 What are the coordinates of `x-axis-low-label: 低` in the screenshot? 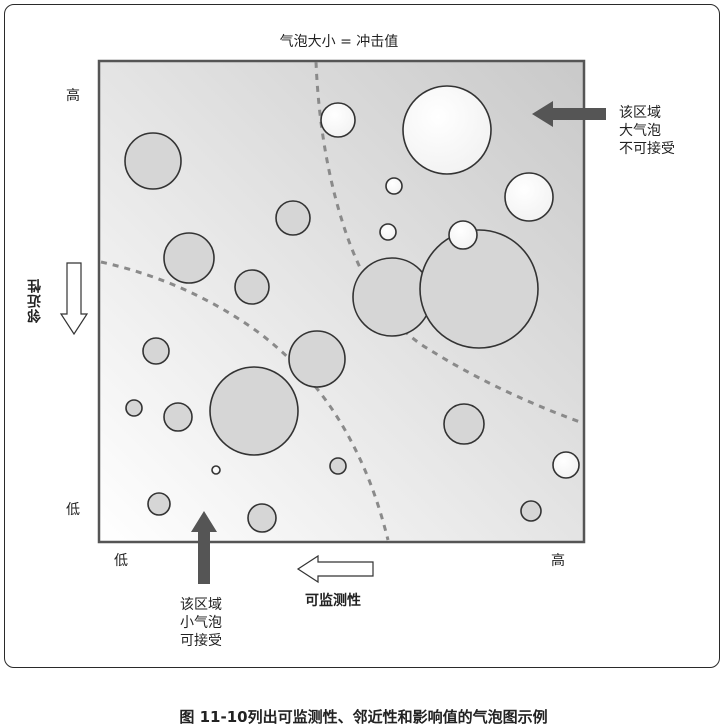 It's located at (121, 561).